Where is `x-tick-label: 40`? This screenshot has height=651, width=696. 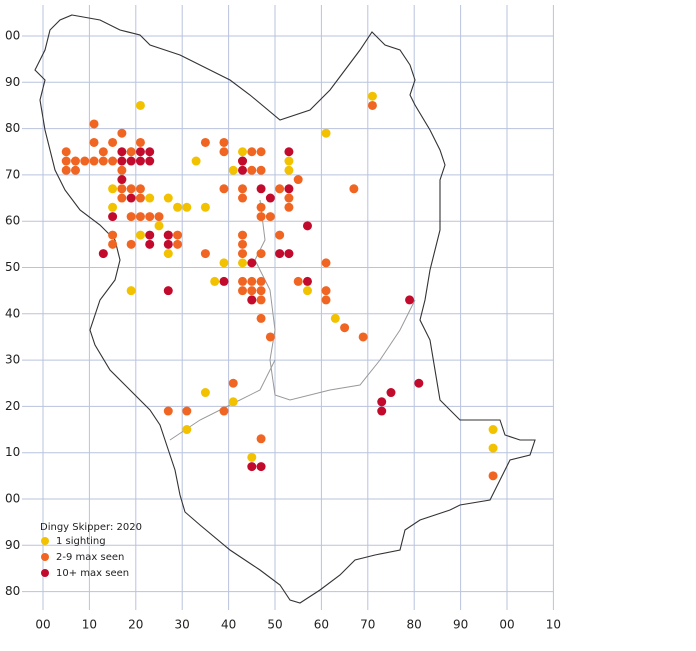 x-tick-label: 40 is located at coordinates (228, 625).